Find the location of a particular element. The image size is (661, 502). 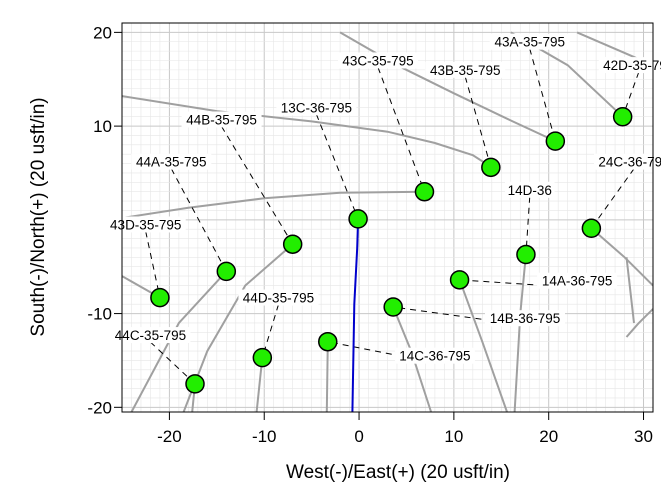

well-label: 14C-36-795 is located at coordinates (434, 356).